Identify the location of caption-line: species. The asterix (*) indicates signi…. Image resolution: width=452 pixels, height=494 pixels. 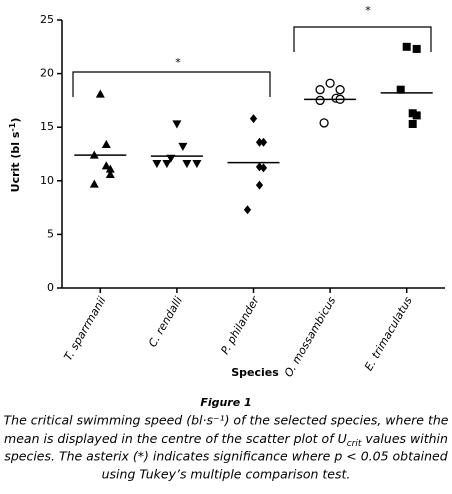
(225, 456).